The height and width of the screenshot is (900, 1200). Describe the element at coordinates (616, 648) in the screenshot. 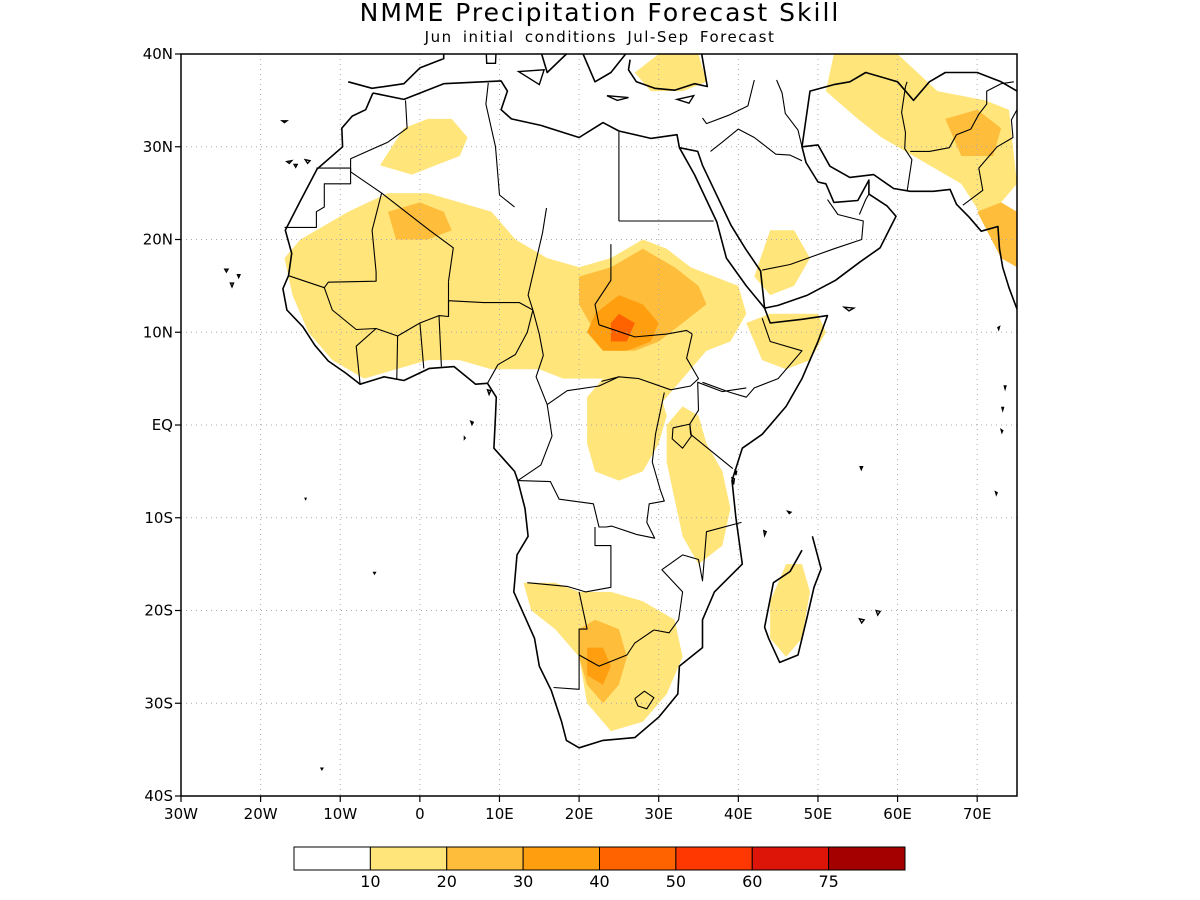

I see `border-botswana-sa` at that location.